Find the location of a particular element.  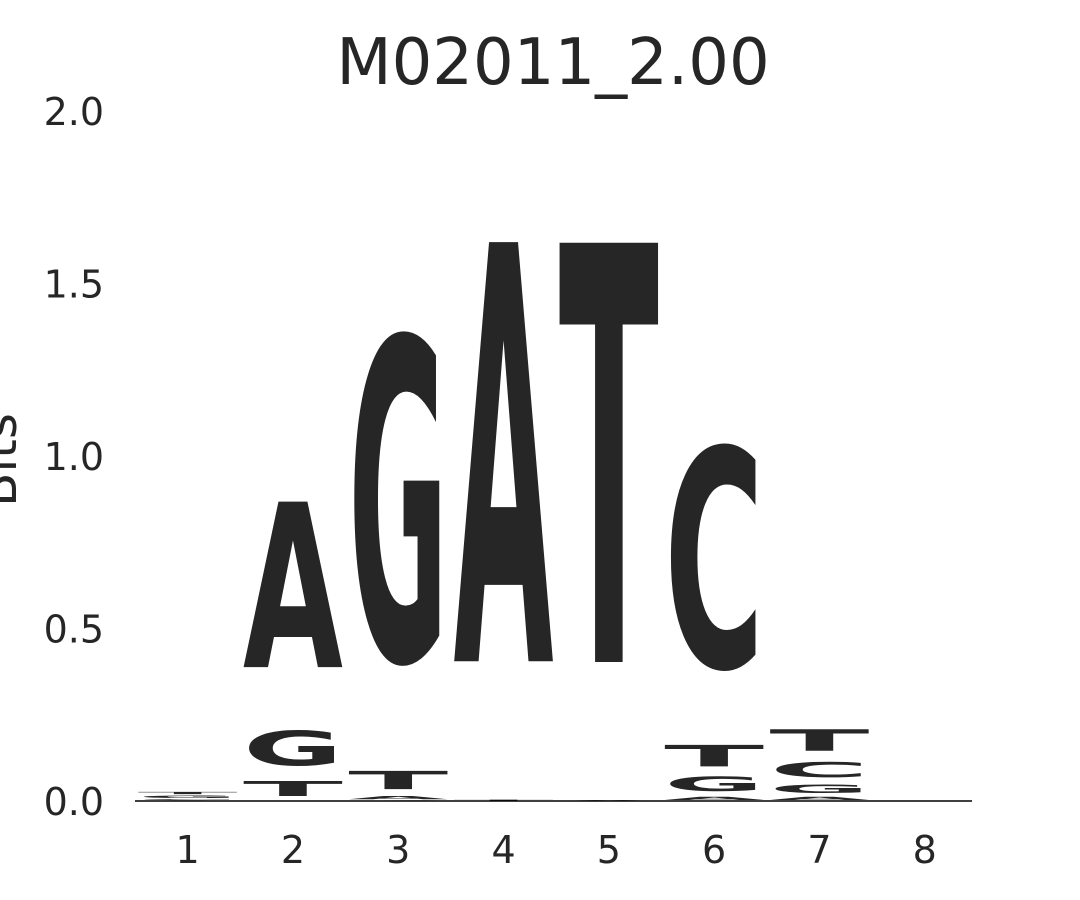

x-tick-label: 4 is located at coordinates (503, 850).